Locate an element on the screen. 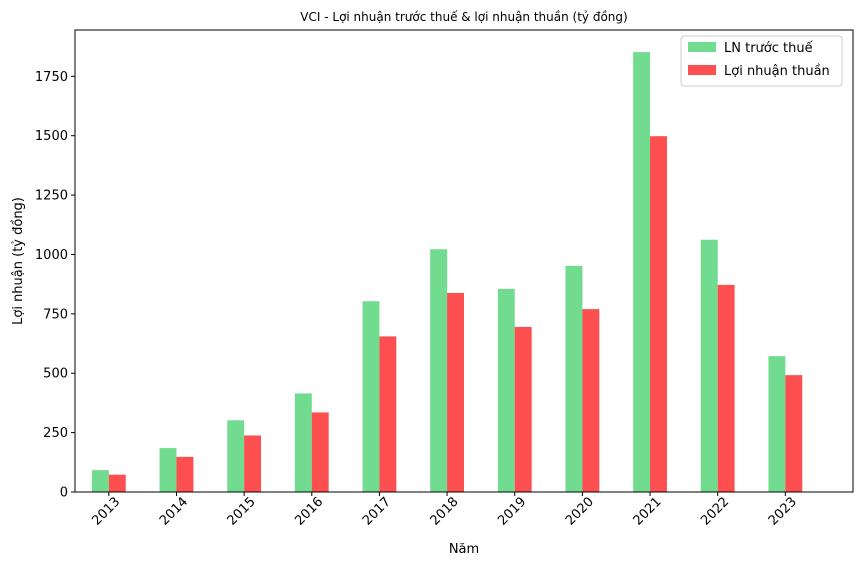 This screenshot has height=566, width=860. x-tick-label: 2022 is located at coordinates (715, 512).